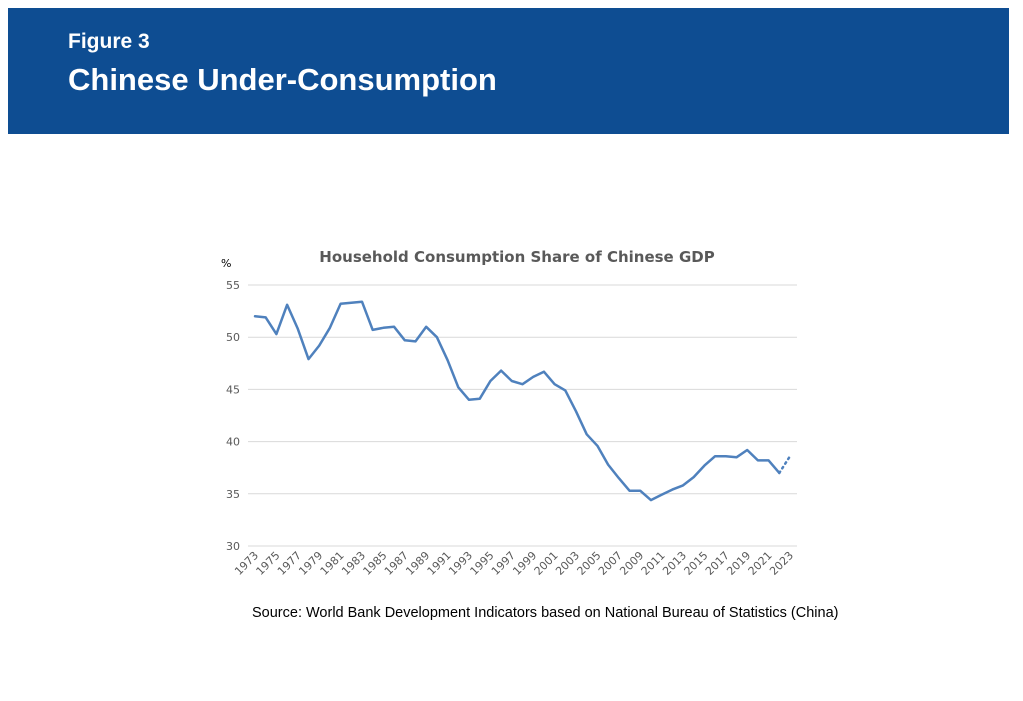  What do you see at coordinates (375, 563) in the screenshot?
I see `x-tick-label: 1985` at bounding box center [375, 563].